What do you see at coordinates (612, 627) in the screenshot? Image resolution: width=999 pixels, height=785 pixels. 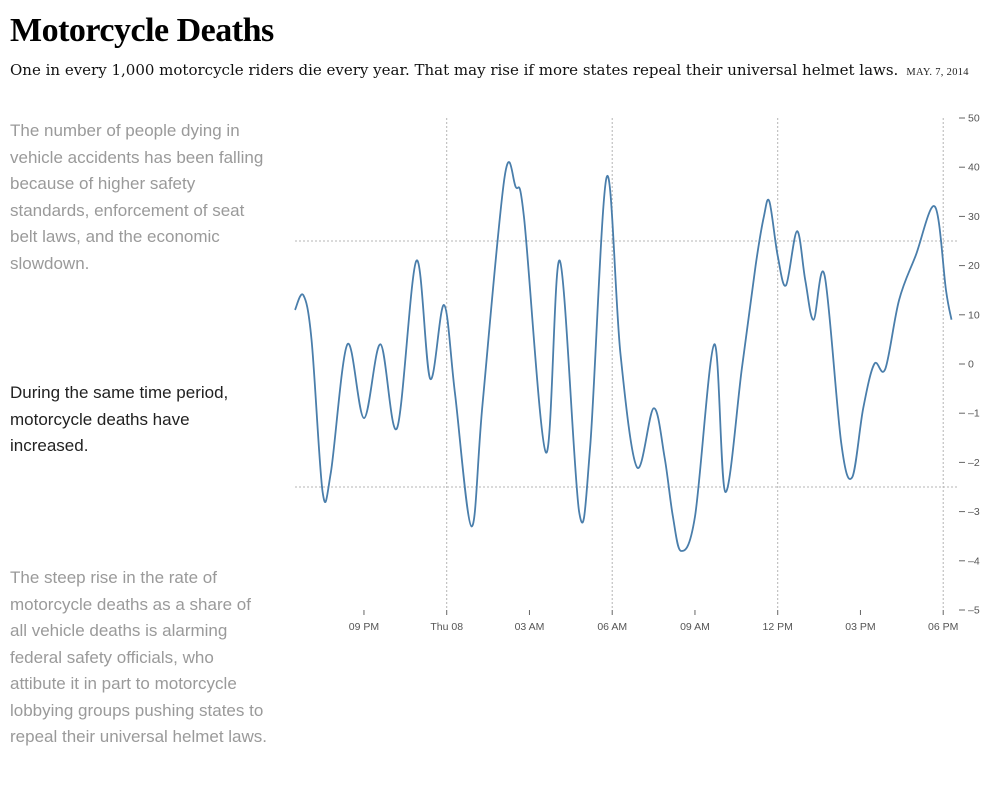 I see `x-tick-label: 06 AM` at bounding box center [612, 627].